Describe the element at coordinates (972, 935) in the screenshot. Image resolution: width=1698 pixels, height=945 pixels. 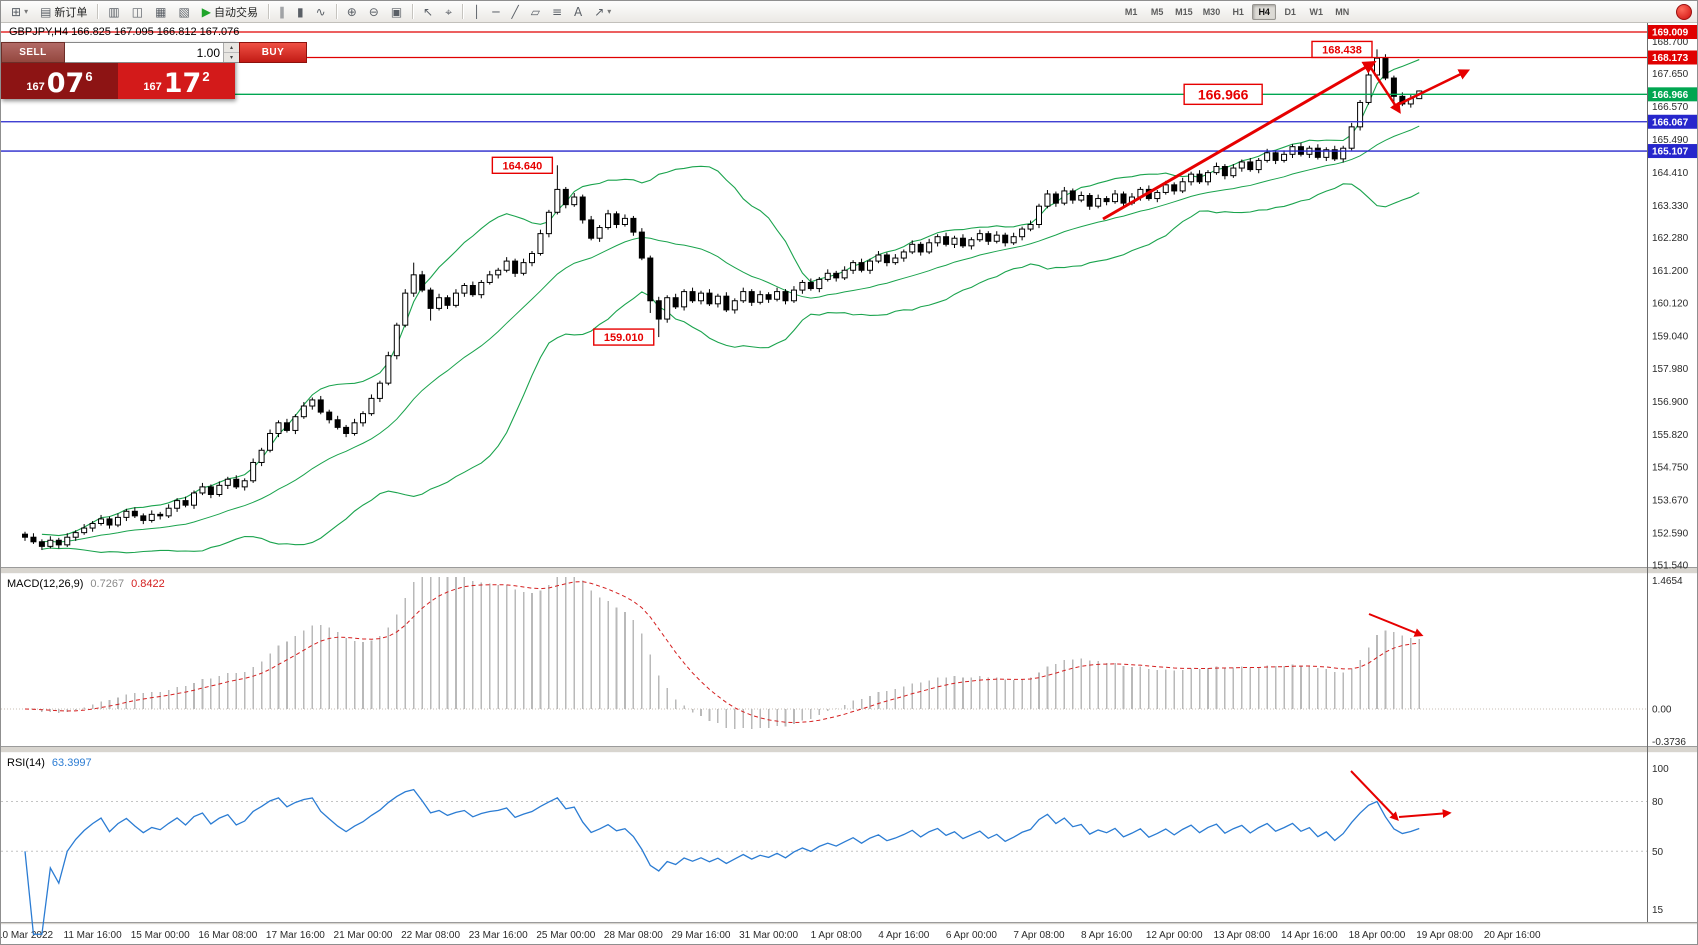
I see `time-axis-label: 6 Apr 00:00` at that location.